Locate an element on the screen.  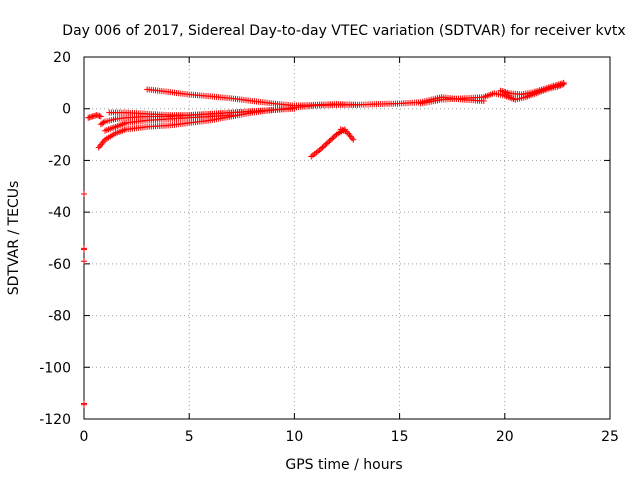
y-tick-label: -20 is located at coordinates (59, 161).